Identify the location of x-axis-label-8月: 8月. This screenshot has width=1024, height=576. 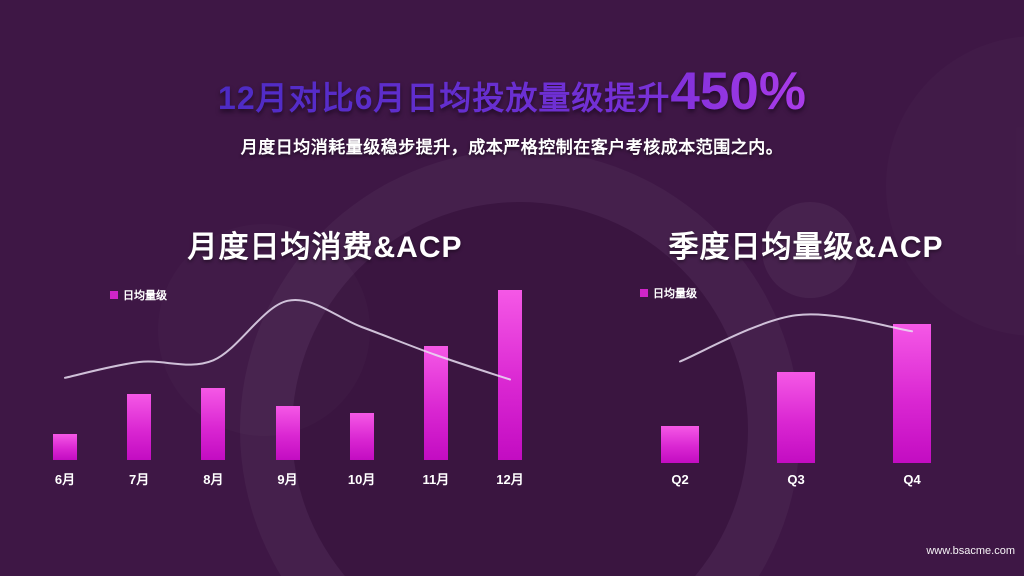
(213, 479).